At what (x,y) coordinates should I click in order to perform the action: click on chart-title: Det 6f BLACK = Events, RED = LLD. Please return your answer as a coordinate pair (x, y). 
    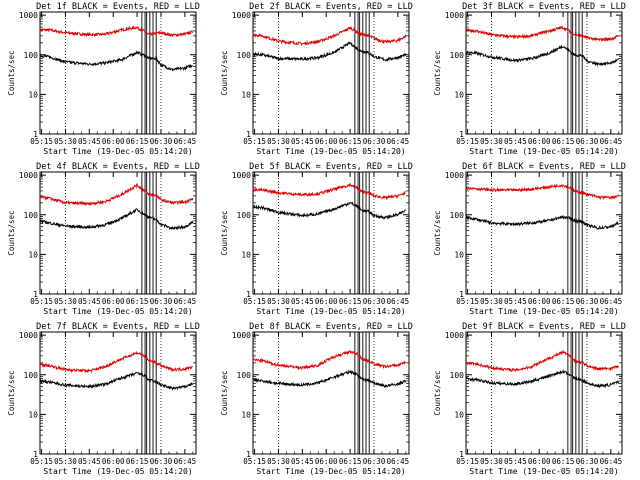
    Looking at the image, I should click on (544, 167).